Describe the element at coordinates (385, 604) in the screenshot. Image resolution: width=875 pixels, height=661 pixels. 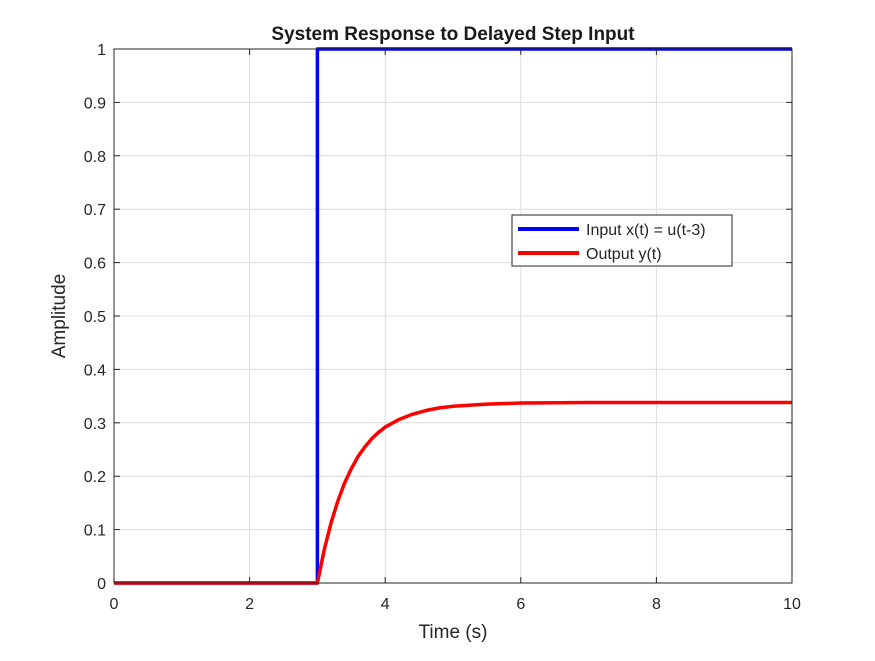
I see `x-tick-label: 4` at that location.